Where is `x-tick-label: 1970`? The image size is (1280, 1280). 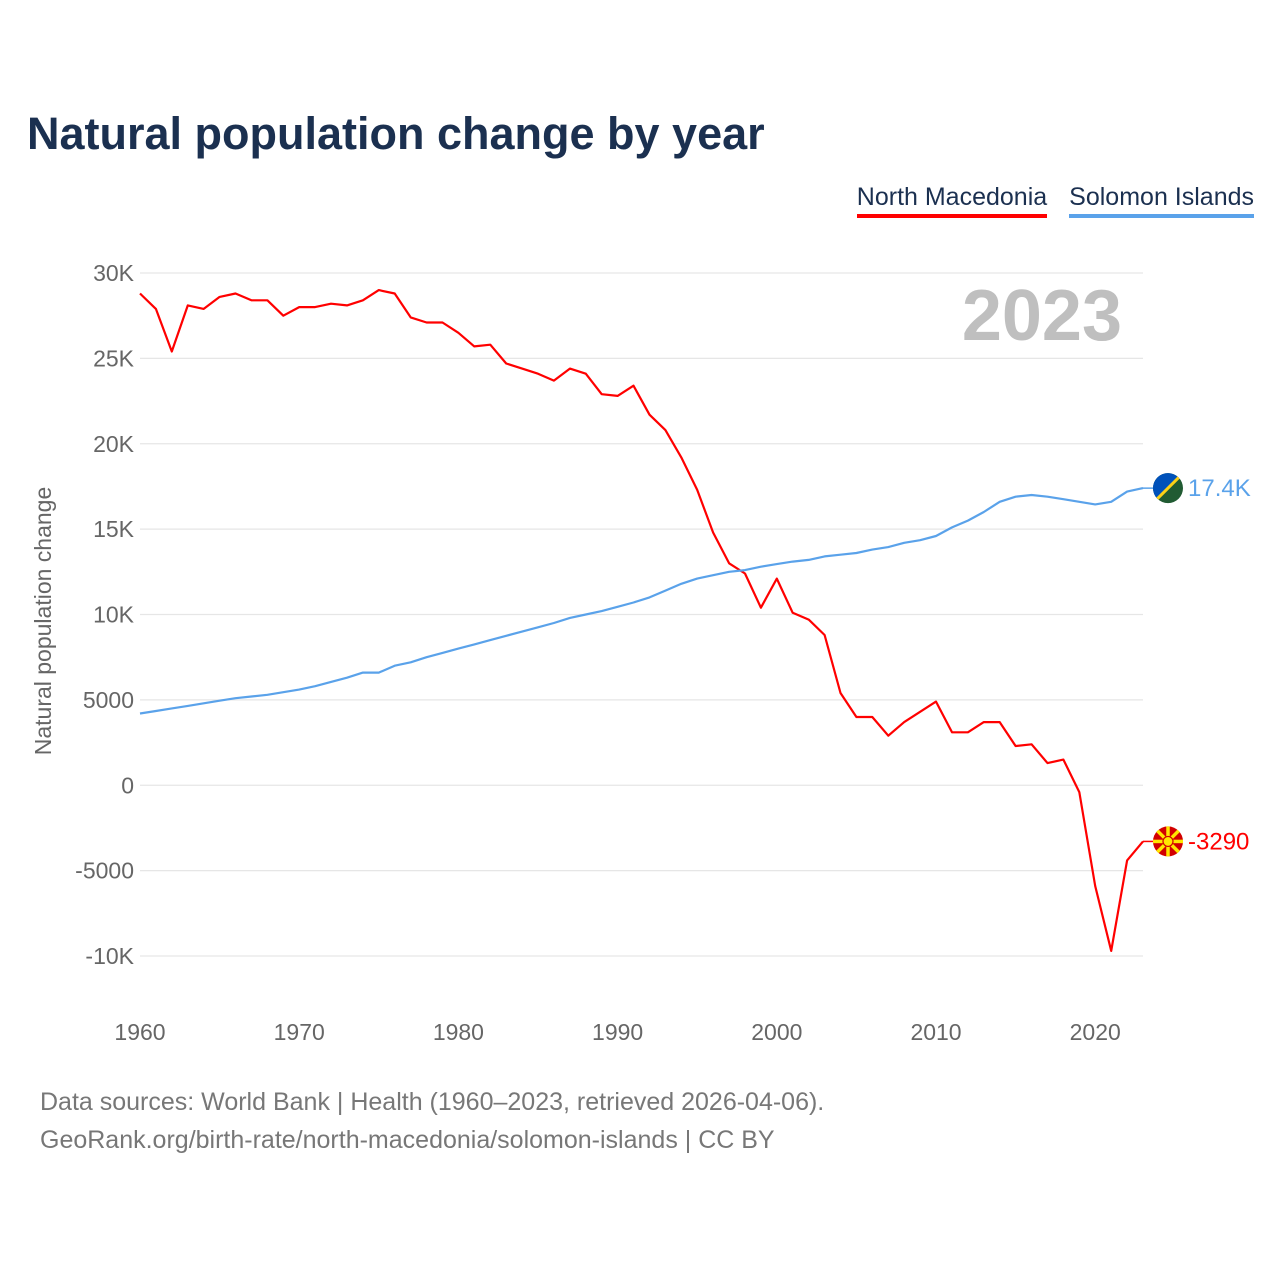
x-tick-label: 1970 is located at coordinates (299, 1032).